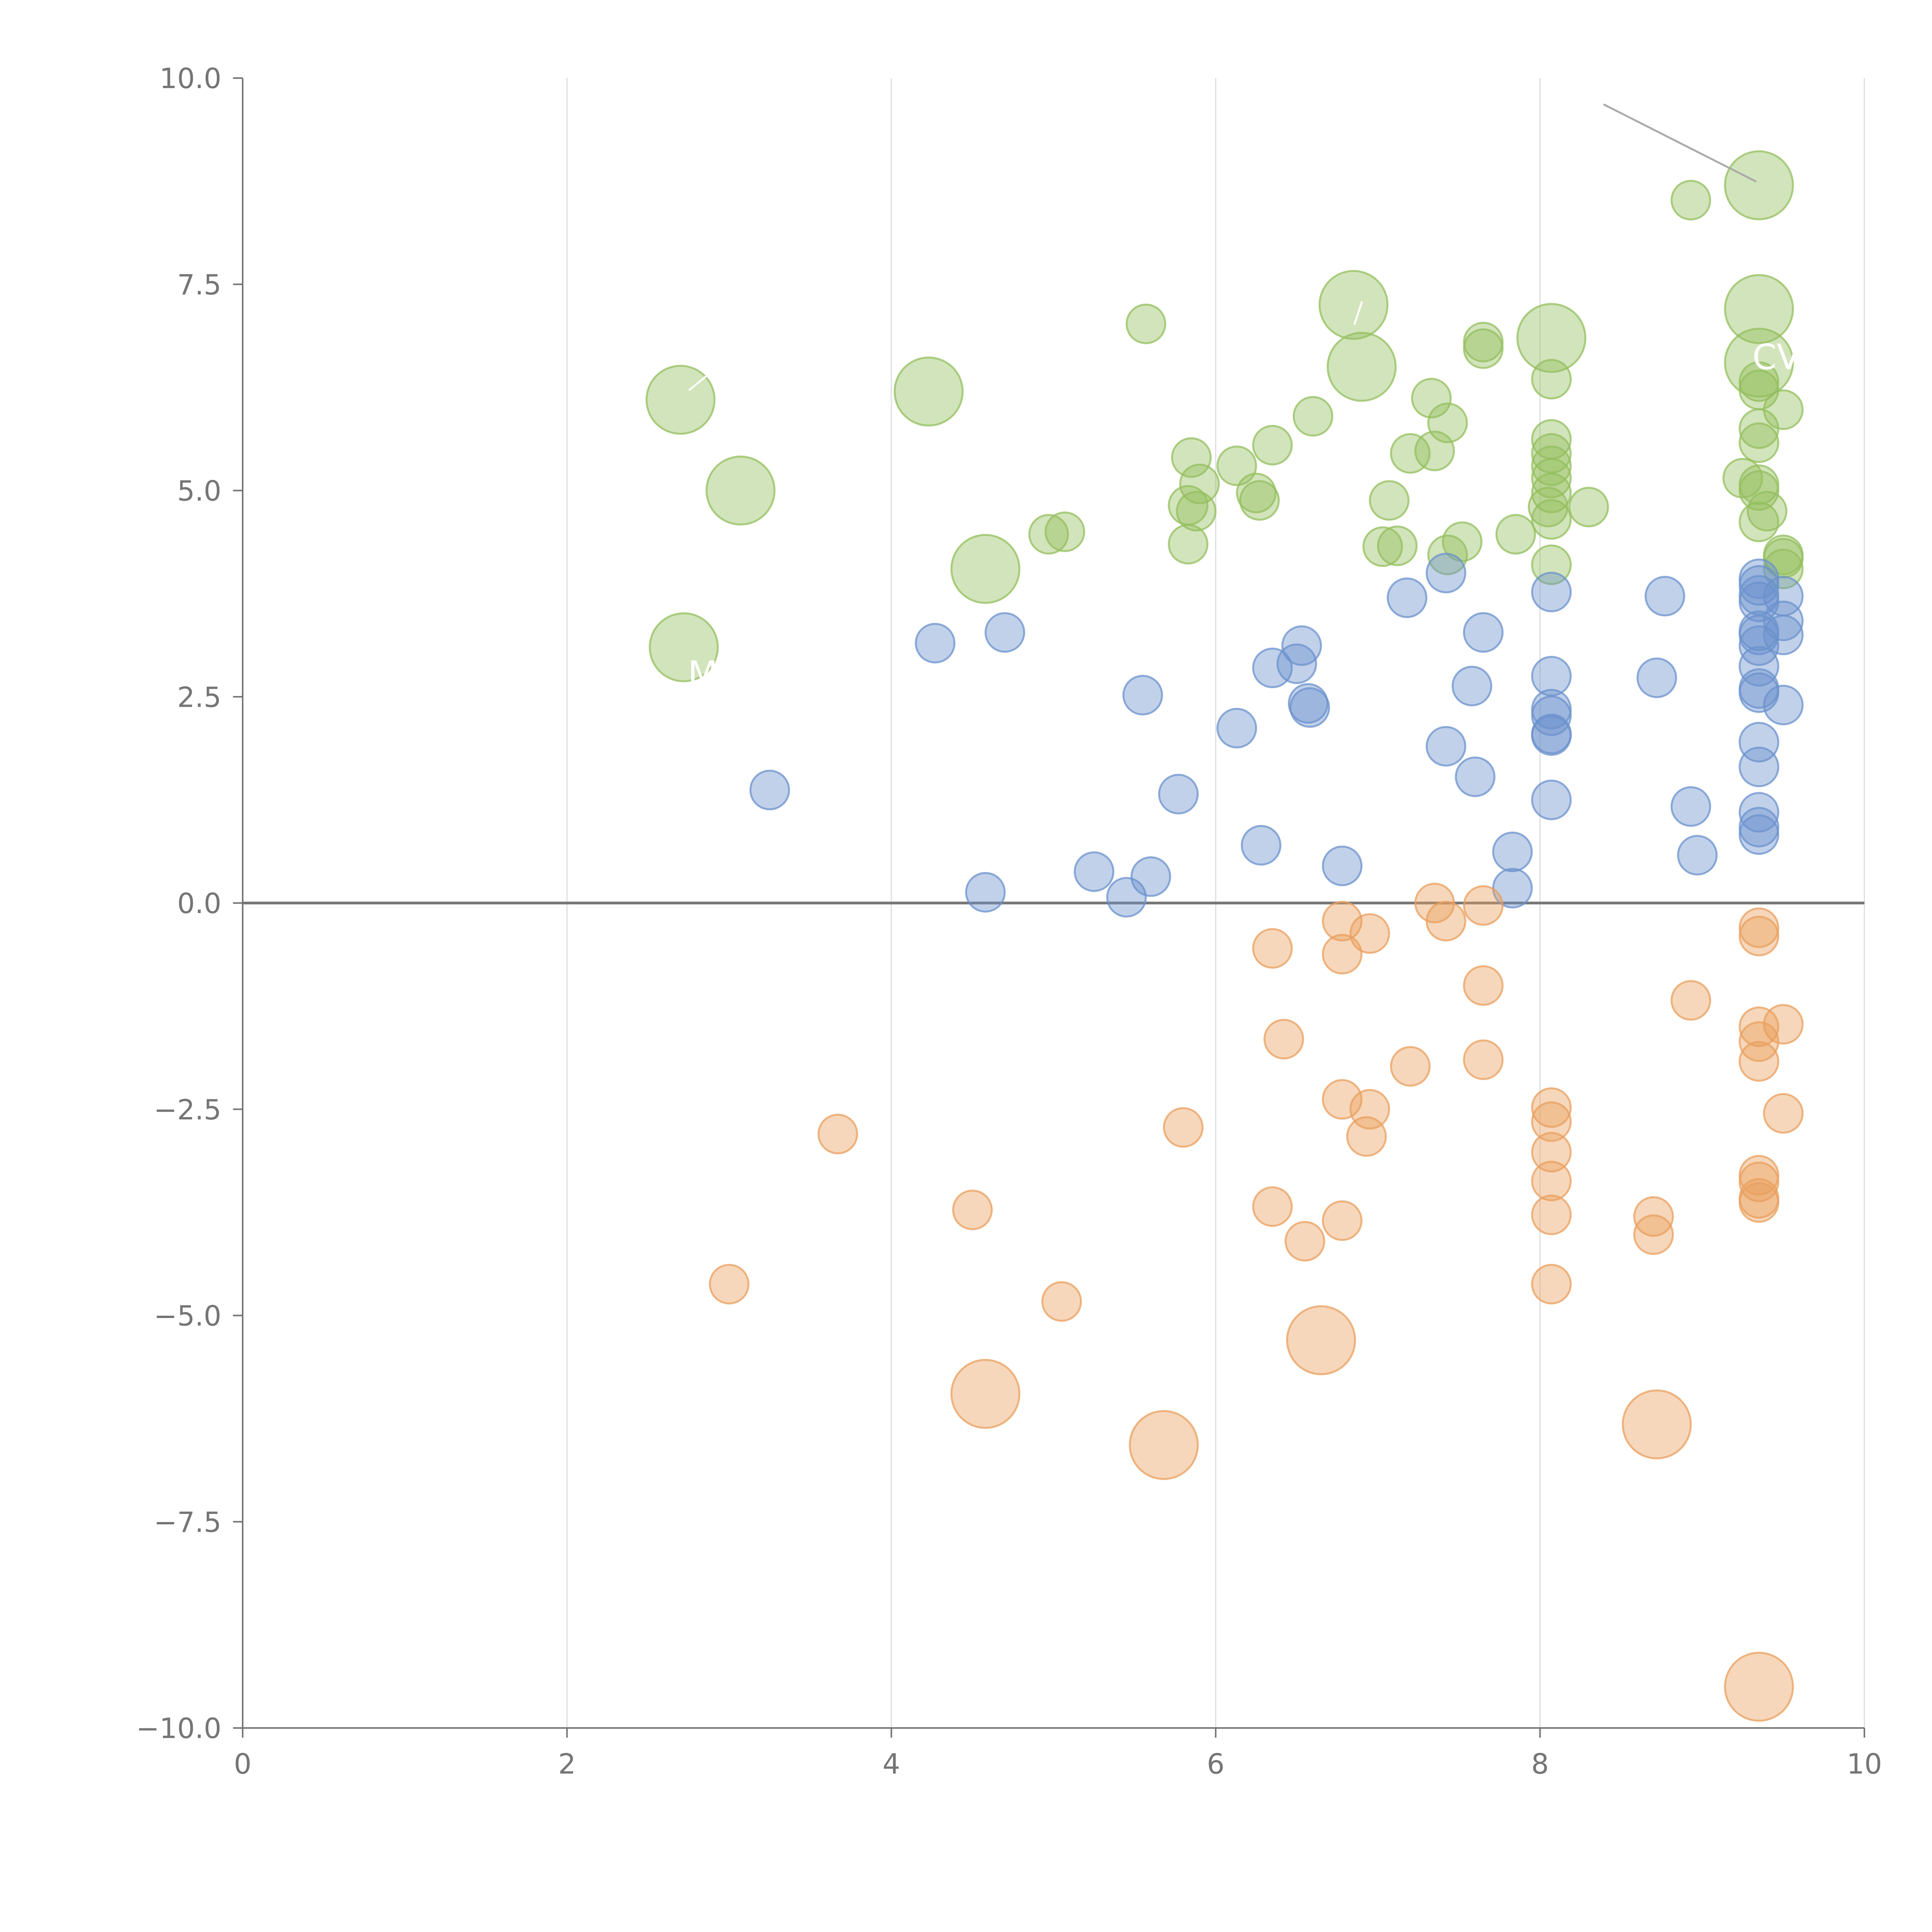 The height and width of the screenshot is (1932, 1932). I want to click on y-tick-label: 0.0, so click(199, 904).